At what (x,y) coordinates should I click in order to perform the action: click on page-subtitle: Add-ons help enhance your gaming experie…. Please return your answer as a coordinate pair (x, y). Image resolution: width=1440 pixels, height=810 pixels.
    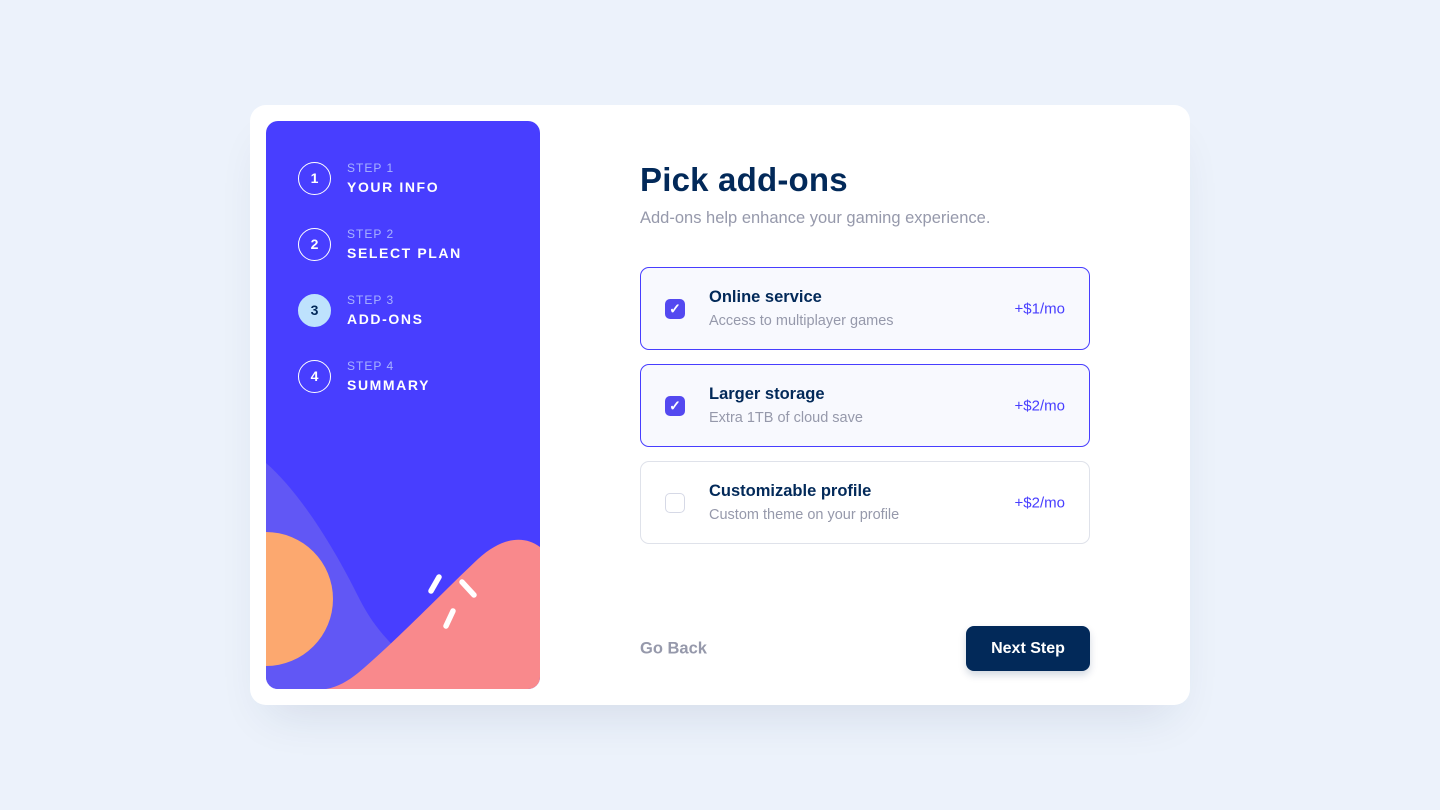
    Looking at the image, I should click on (815, 218).